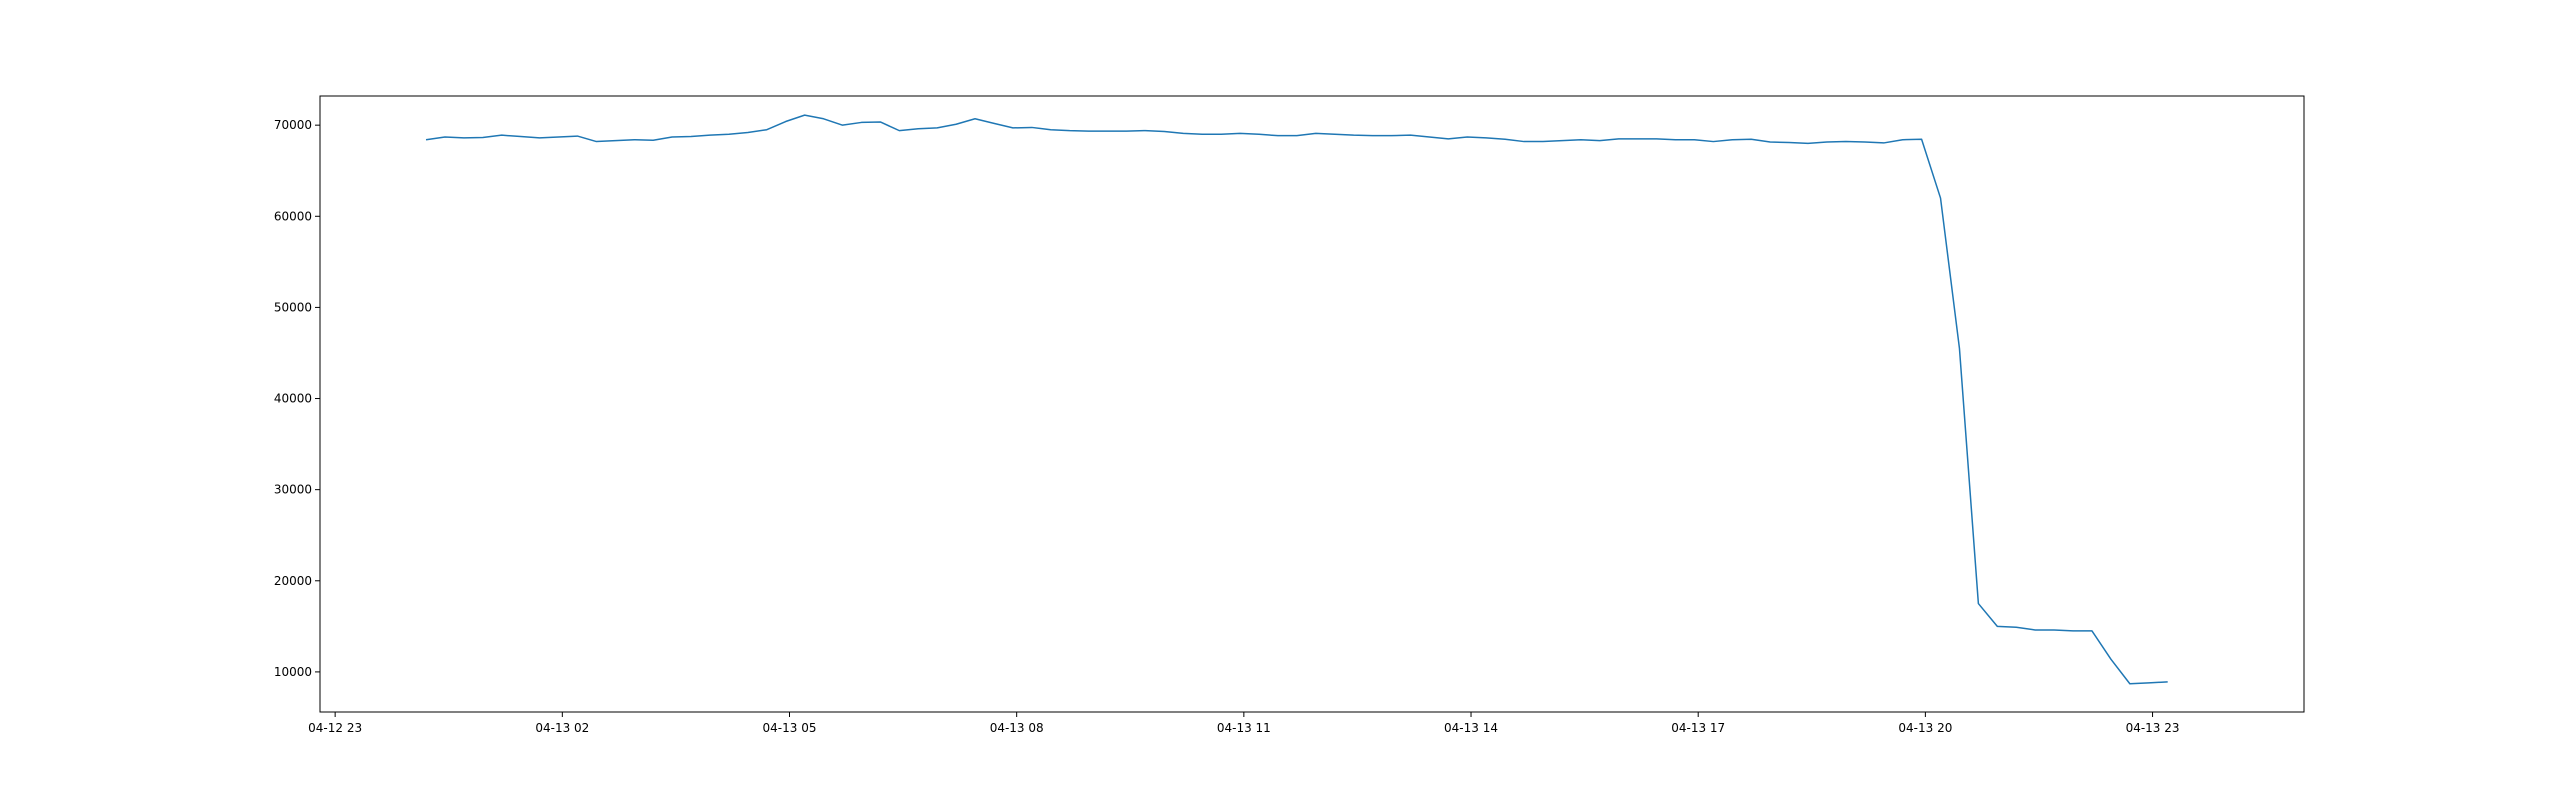 The height and width of the screenshot is (800, 2560). I want to click on x-tick-label: 04-13 20, so click(1925, 728).